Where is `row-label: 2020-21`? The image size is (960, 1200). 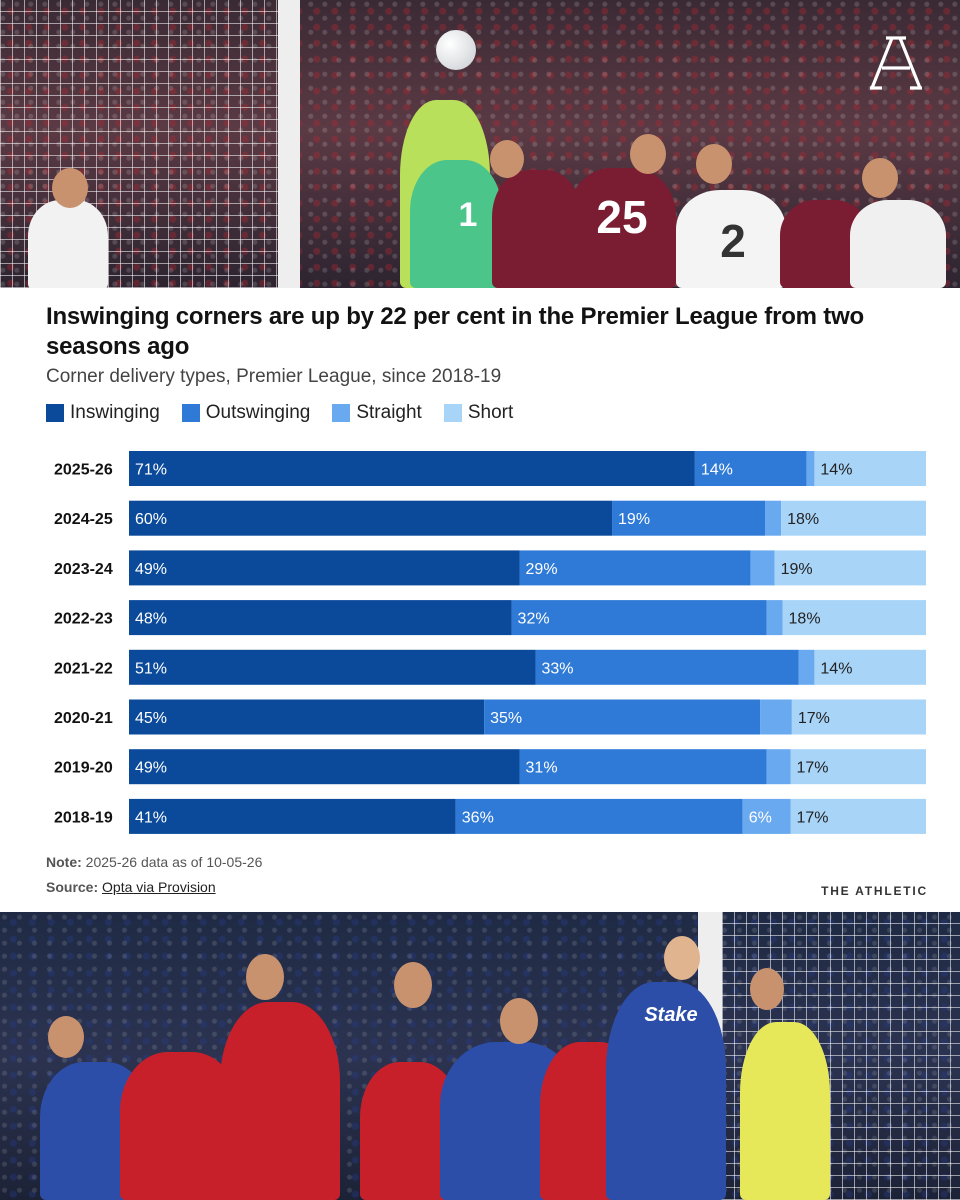 row-label: 2020-21 is located at coordinates (83, 718).